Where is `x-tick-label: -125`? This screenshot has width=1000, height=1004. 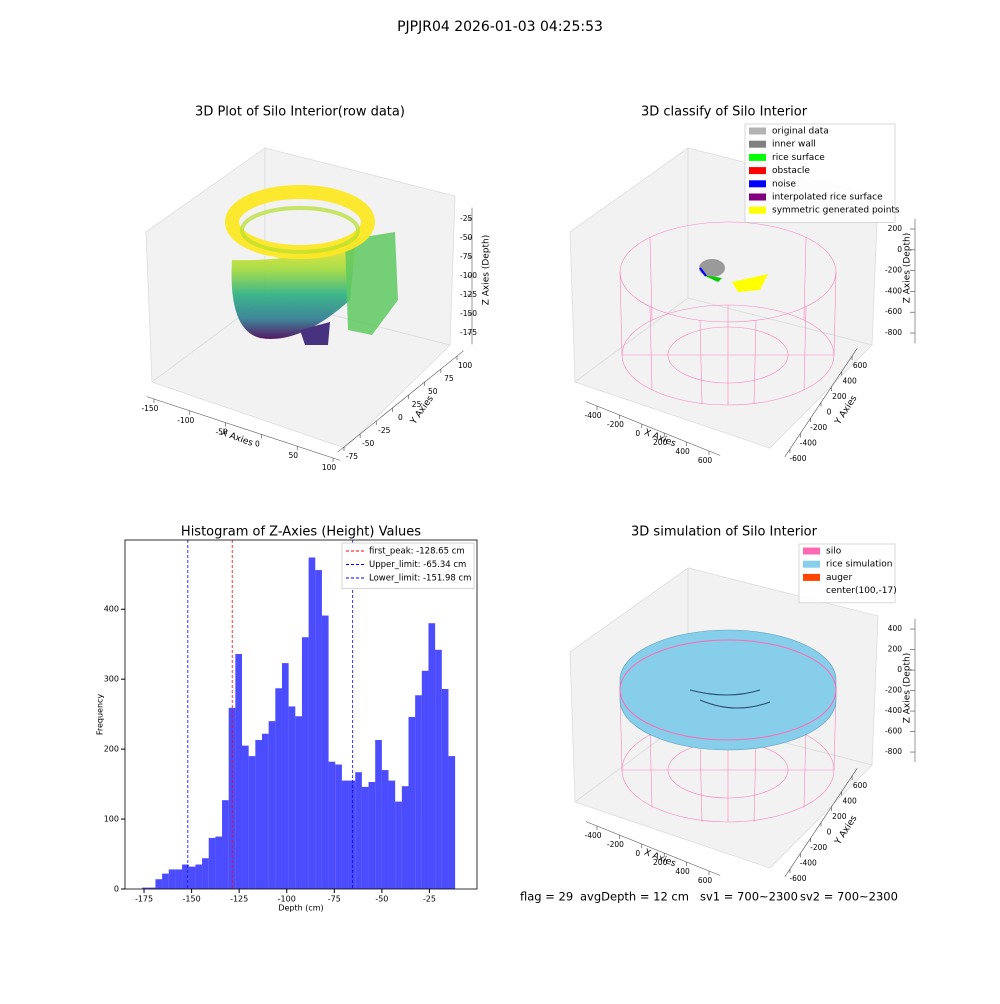 x-tick-label: -125 is located at coordinates (239, 899).